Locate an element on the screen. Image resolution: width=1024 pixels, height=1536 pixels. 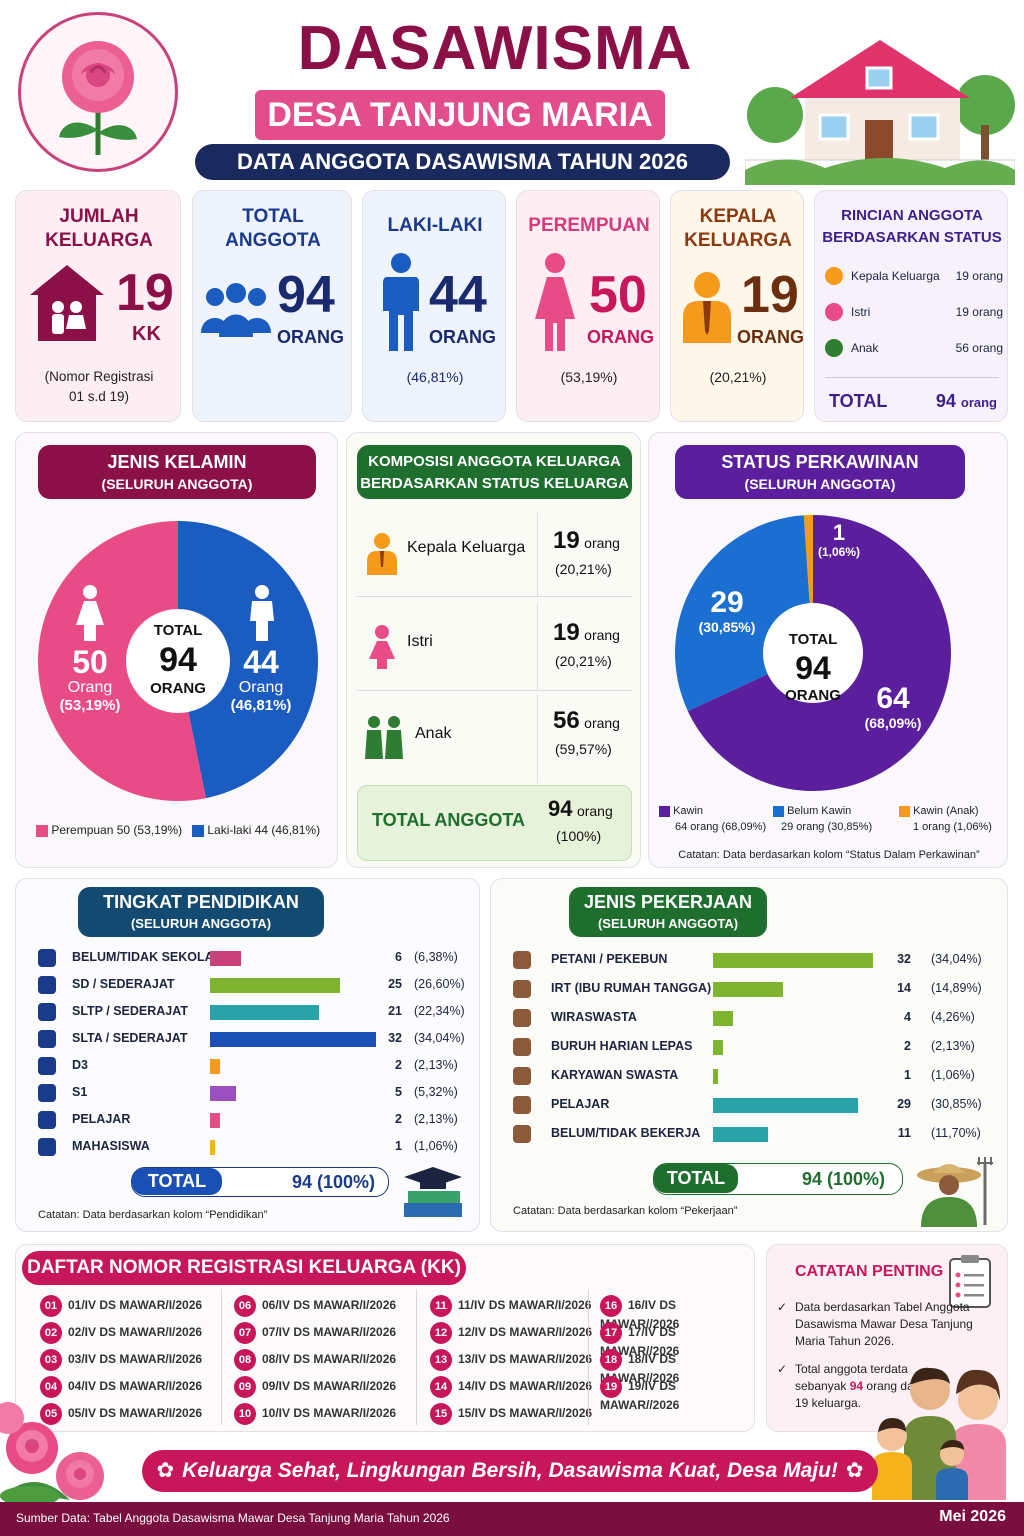
card-total-anggota: TOTAL ANGGOTA 94 ORANG is located at coordinates (272, 306).